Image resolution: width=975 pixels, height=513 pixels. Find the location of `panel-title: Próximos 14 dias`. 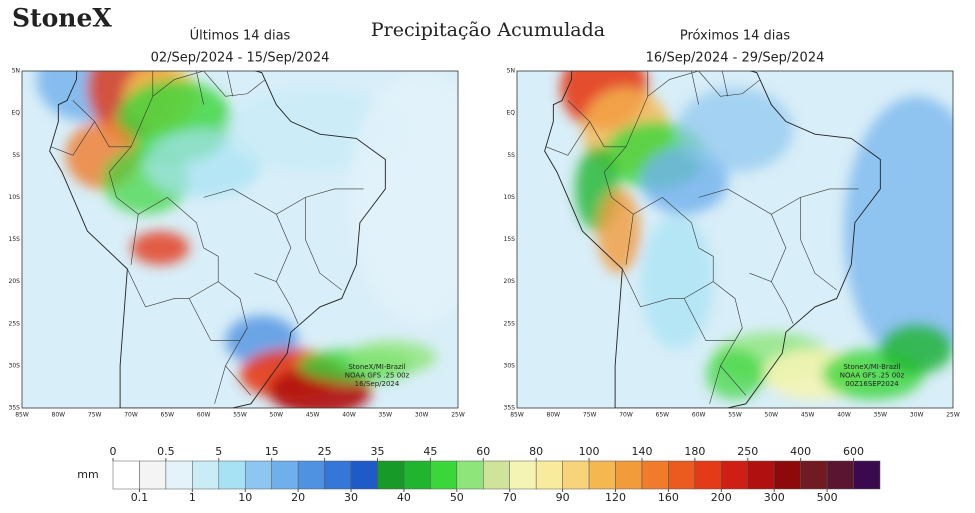

panel-title: Próximos 14 dias is located at coordinates (735, 36).